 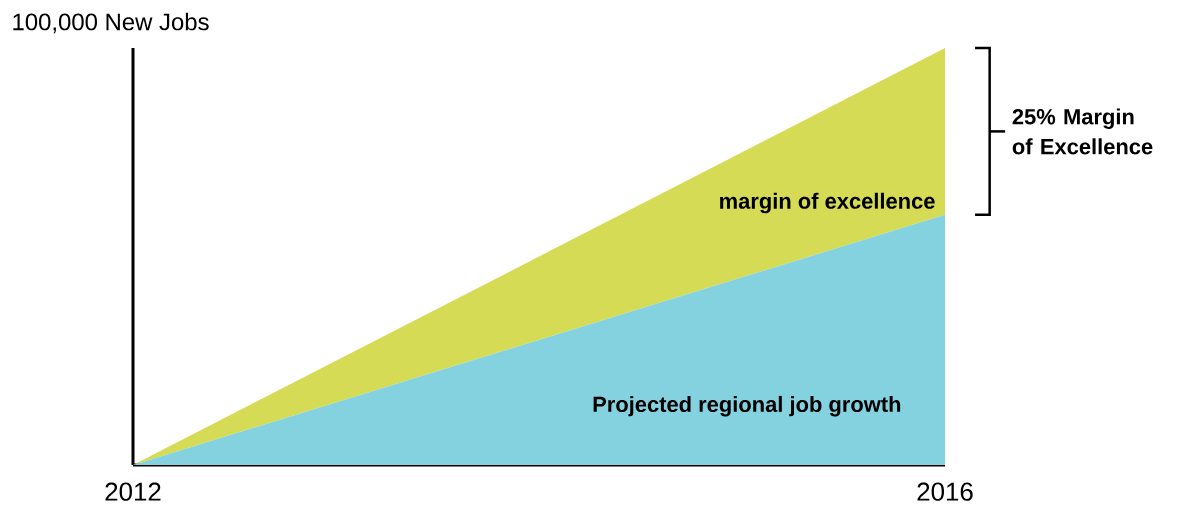 What do you see at coordinates (945, 491) in the screenshot?
I see `x-tick-label: 2016` at bounding box center [945, 491].